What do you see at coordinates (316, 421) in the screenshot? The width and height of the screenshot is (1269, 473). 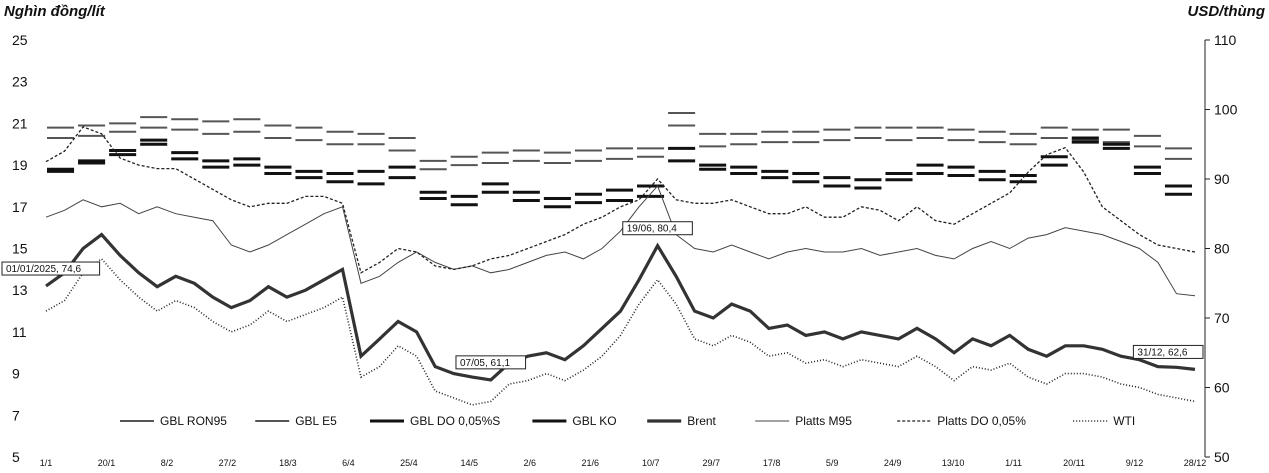 I see `legend-label: GBL E5` at bounding box center [316, 421].